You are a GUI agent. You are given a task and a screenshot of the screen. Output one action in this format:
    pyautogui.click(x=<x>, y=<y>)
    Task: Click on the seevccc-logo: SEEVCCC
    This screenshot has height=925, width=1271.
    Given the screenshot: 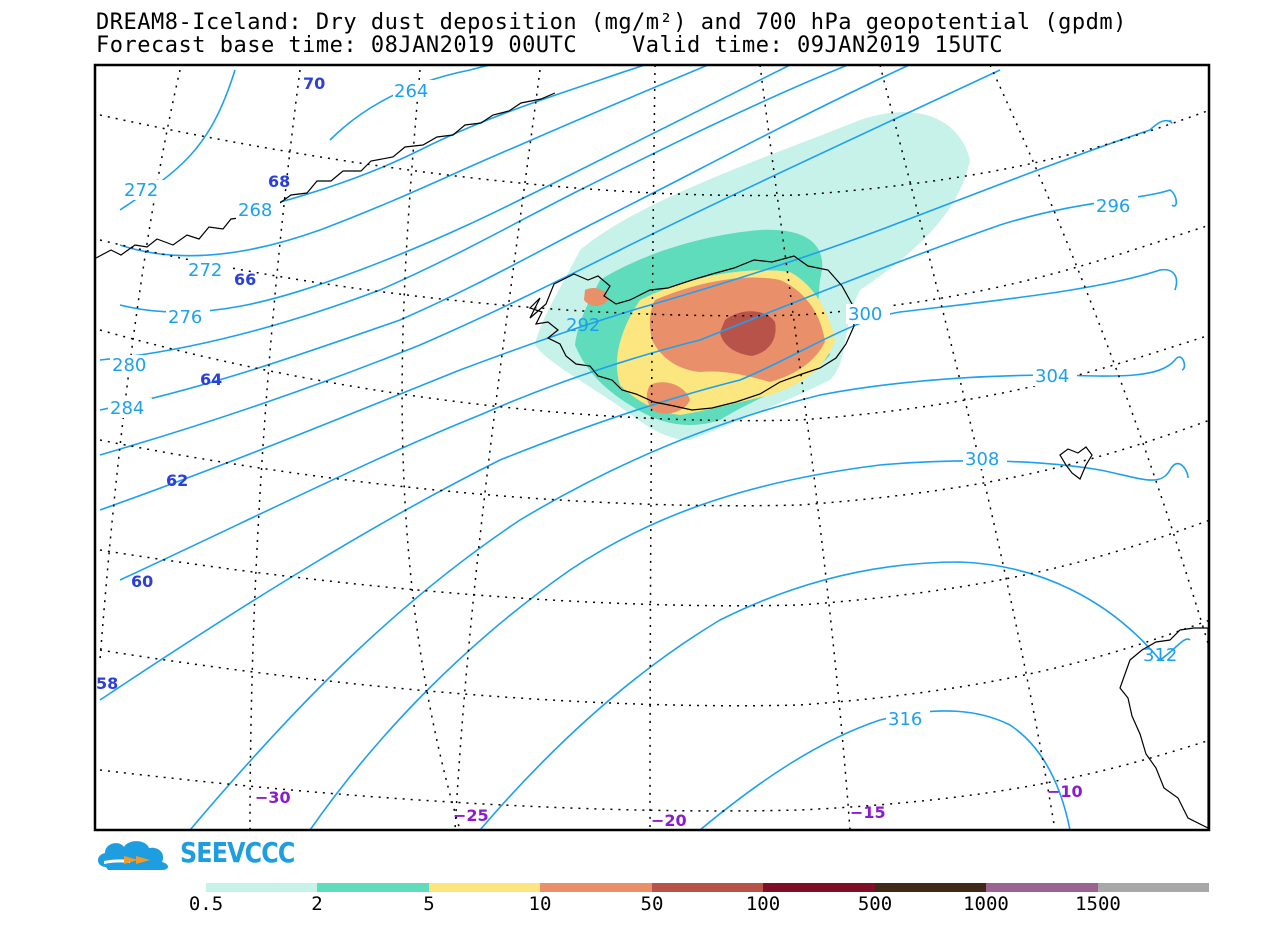 What is the action you would take?
    pyautogui.click(x=209, y=854)
    